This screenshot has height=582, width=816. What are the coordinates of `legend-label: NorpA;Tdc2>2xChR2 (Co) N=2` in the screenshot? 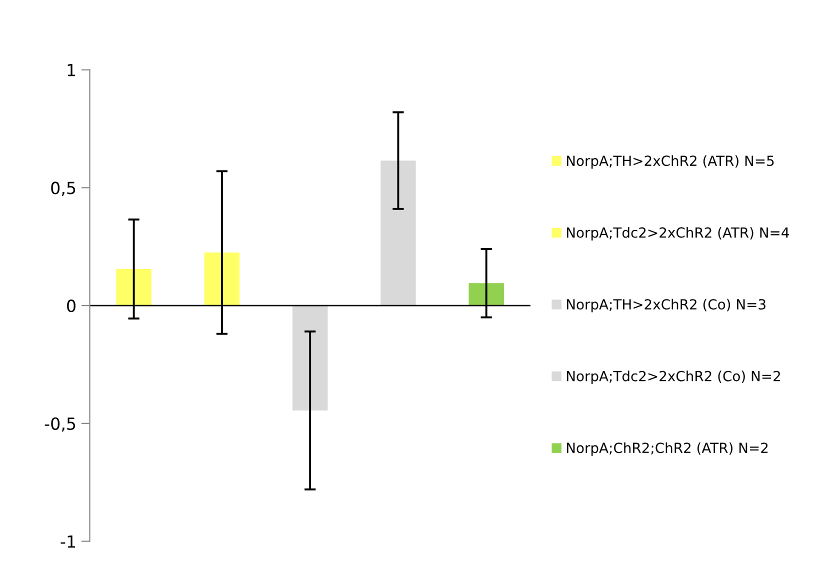 It's located at (673, 377).